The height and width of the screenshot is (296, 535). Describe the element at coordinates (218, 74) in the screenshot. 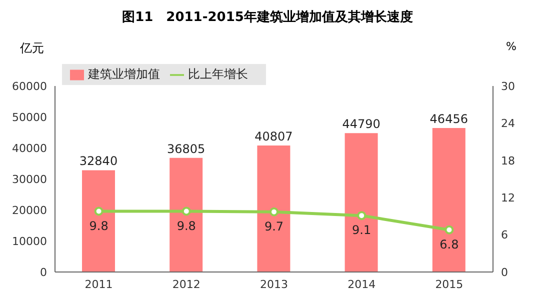

I see `legend-label: 比上年增长` at that location.